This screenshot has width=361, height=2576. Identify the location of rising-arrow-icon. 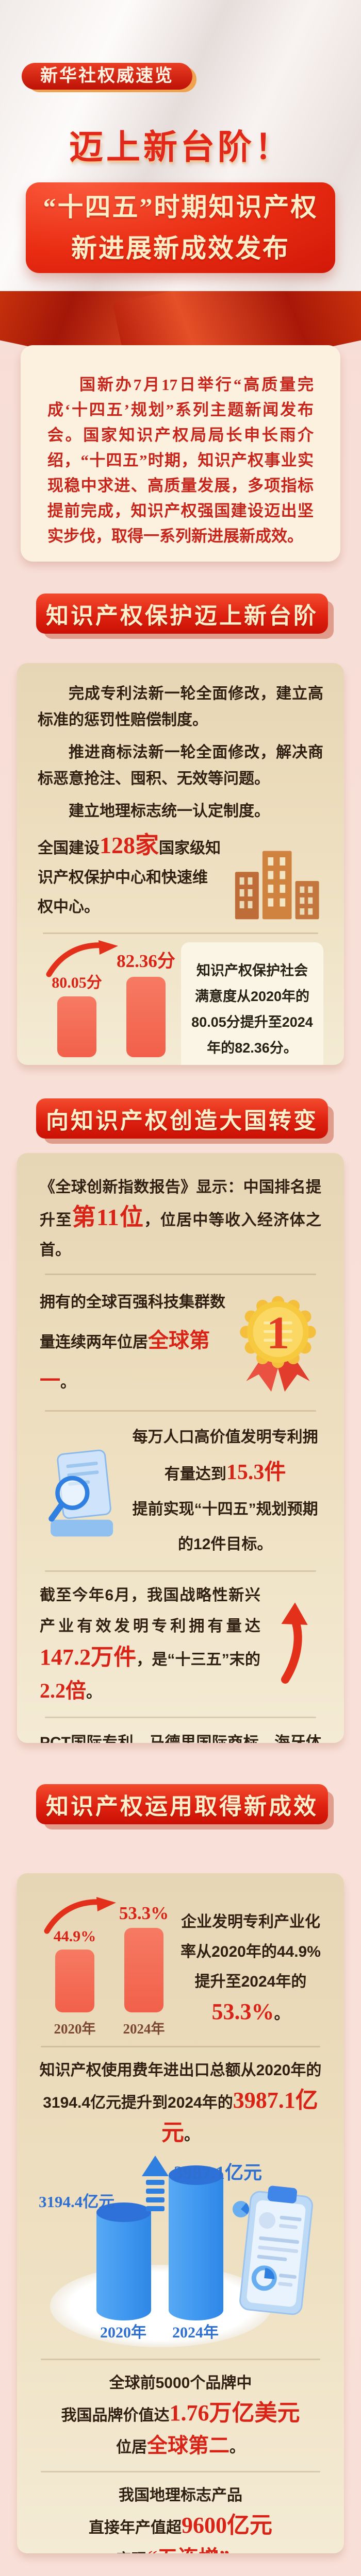
(294, 1643).